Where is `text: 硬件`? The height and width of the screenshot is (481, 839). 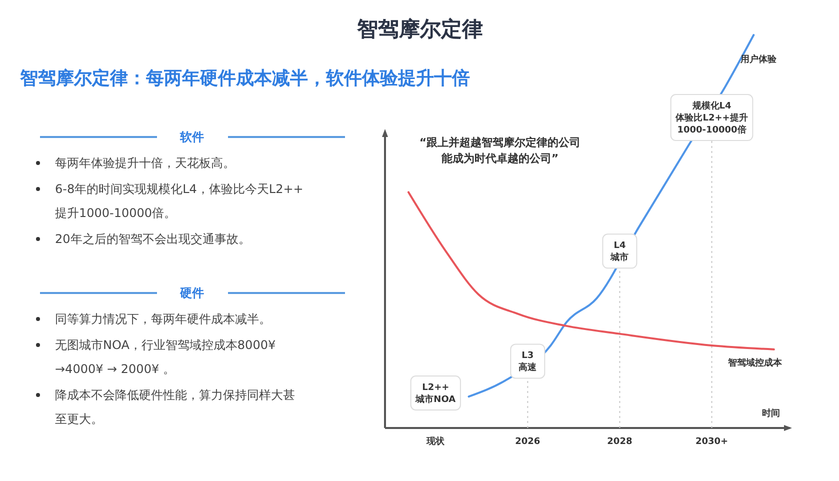 text: 硬件 is located at coordinates (191, 293).